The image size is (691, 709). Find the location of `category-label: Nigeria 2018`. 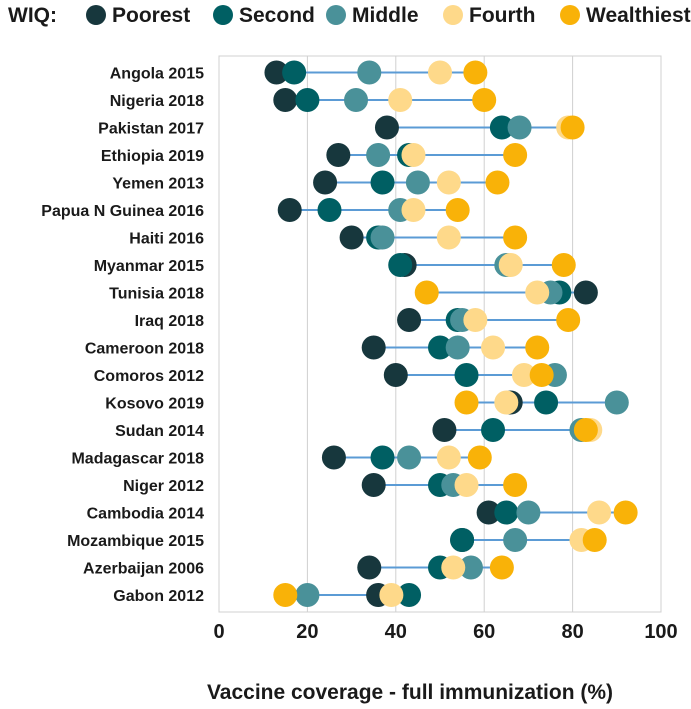

category-label: Nigeria 2018 is located at coordinates (157, 101).